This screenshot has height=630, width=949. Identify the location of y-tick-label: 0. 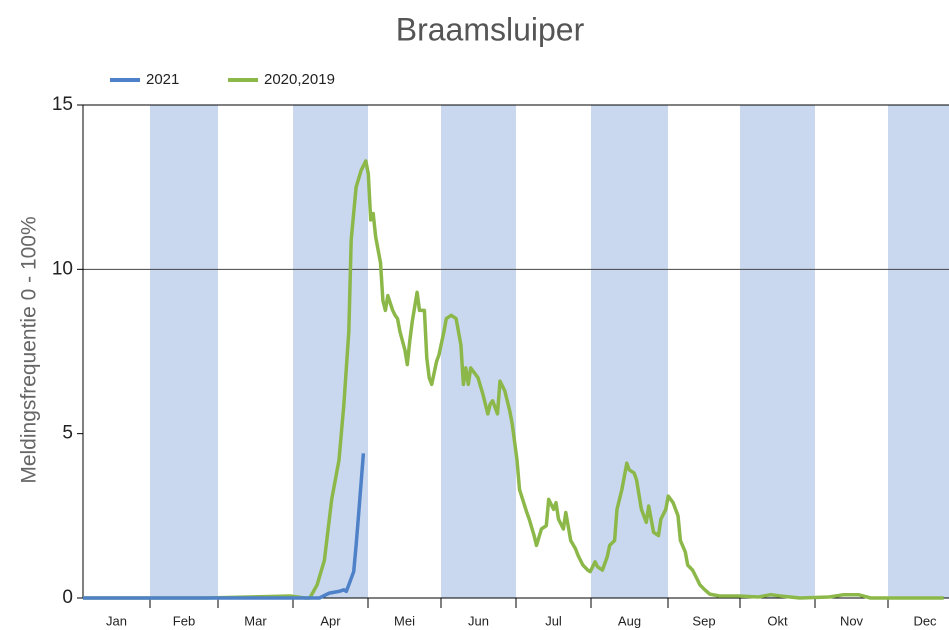
(67, 597).